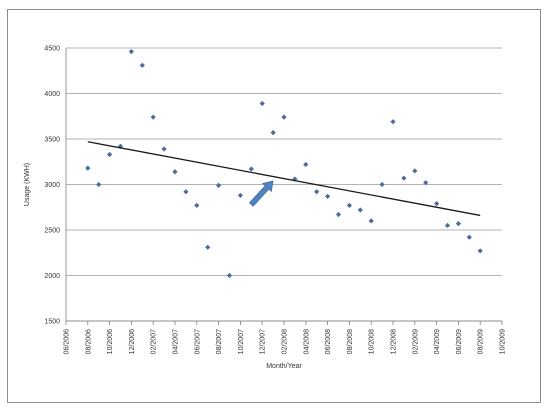  Describe the element at coordinates (459, 341) in the screenshot. I see `x-tick-label: 06/2009` at that location.